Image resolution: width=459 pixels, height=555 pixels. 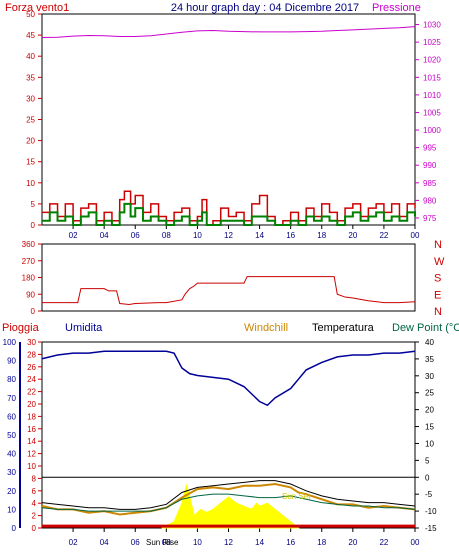 What do you see at coordinates (34, 503) in the screenshot?
I see `rain-tick-label: 4` at bounding box center [34, 503].